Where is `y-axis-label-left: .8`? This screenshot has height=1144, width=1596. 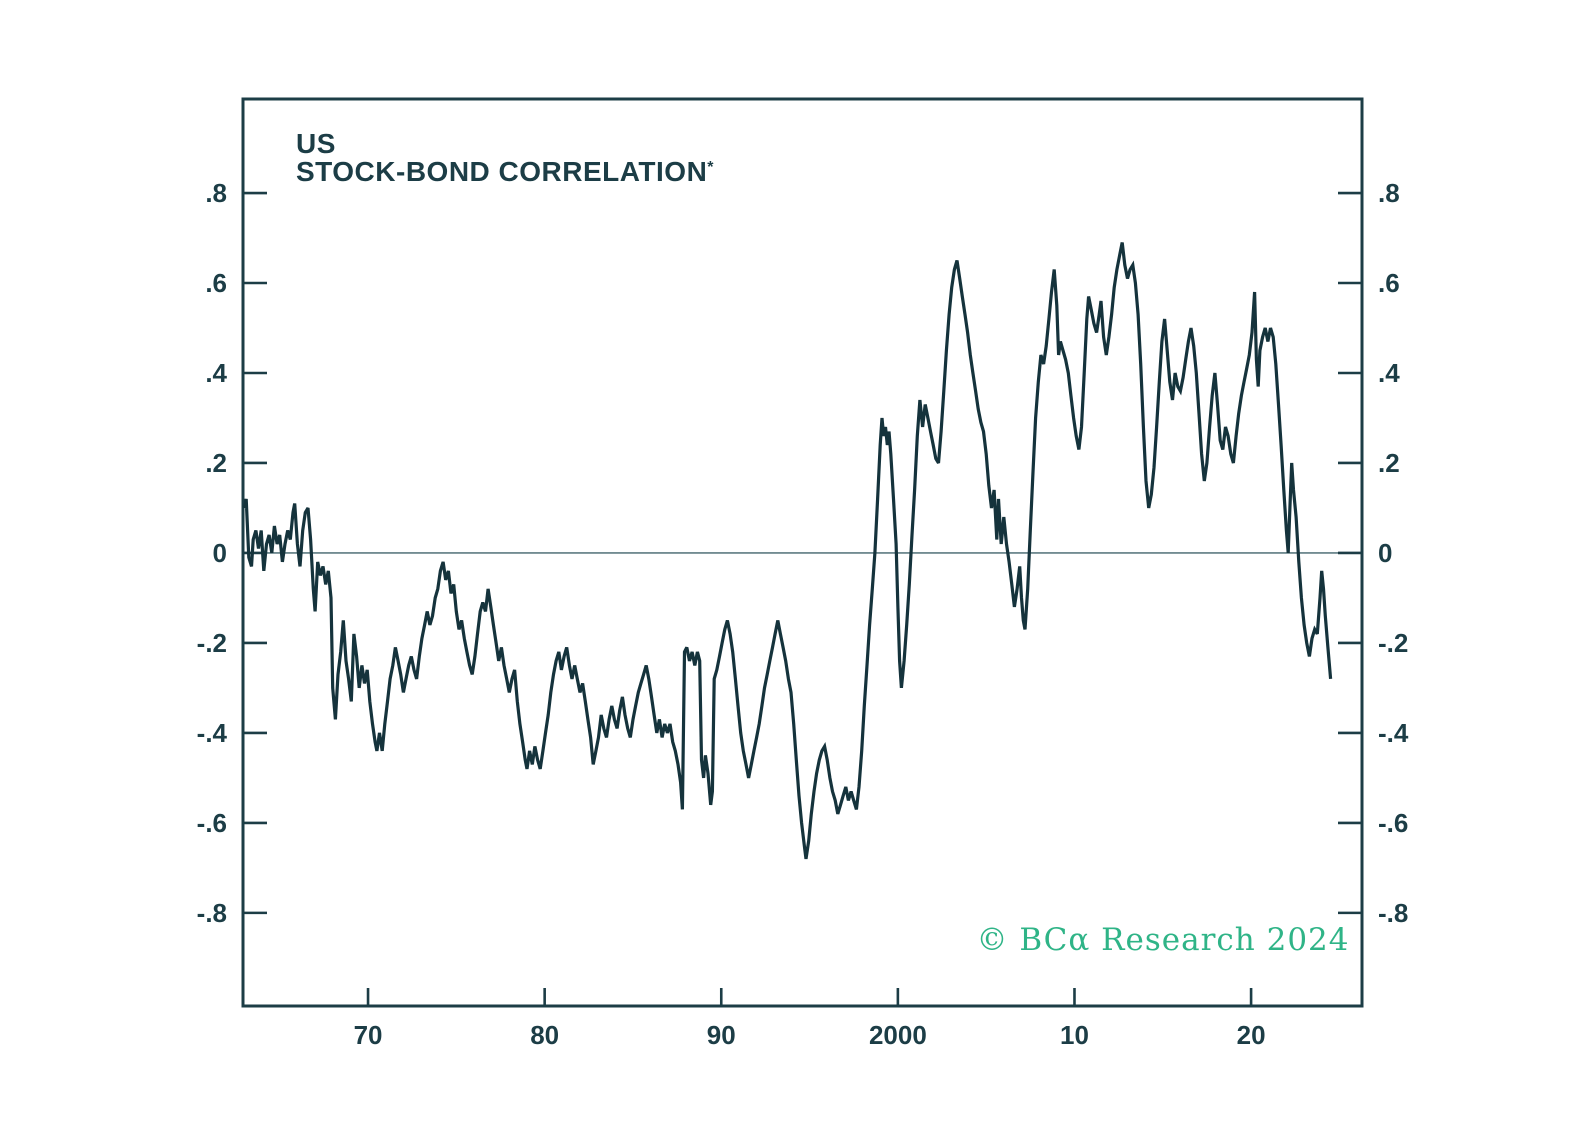 y-axis-label-left: .8 is located at coordinates (216, 193).